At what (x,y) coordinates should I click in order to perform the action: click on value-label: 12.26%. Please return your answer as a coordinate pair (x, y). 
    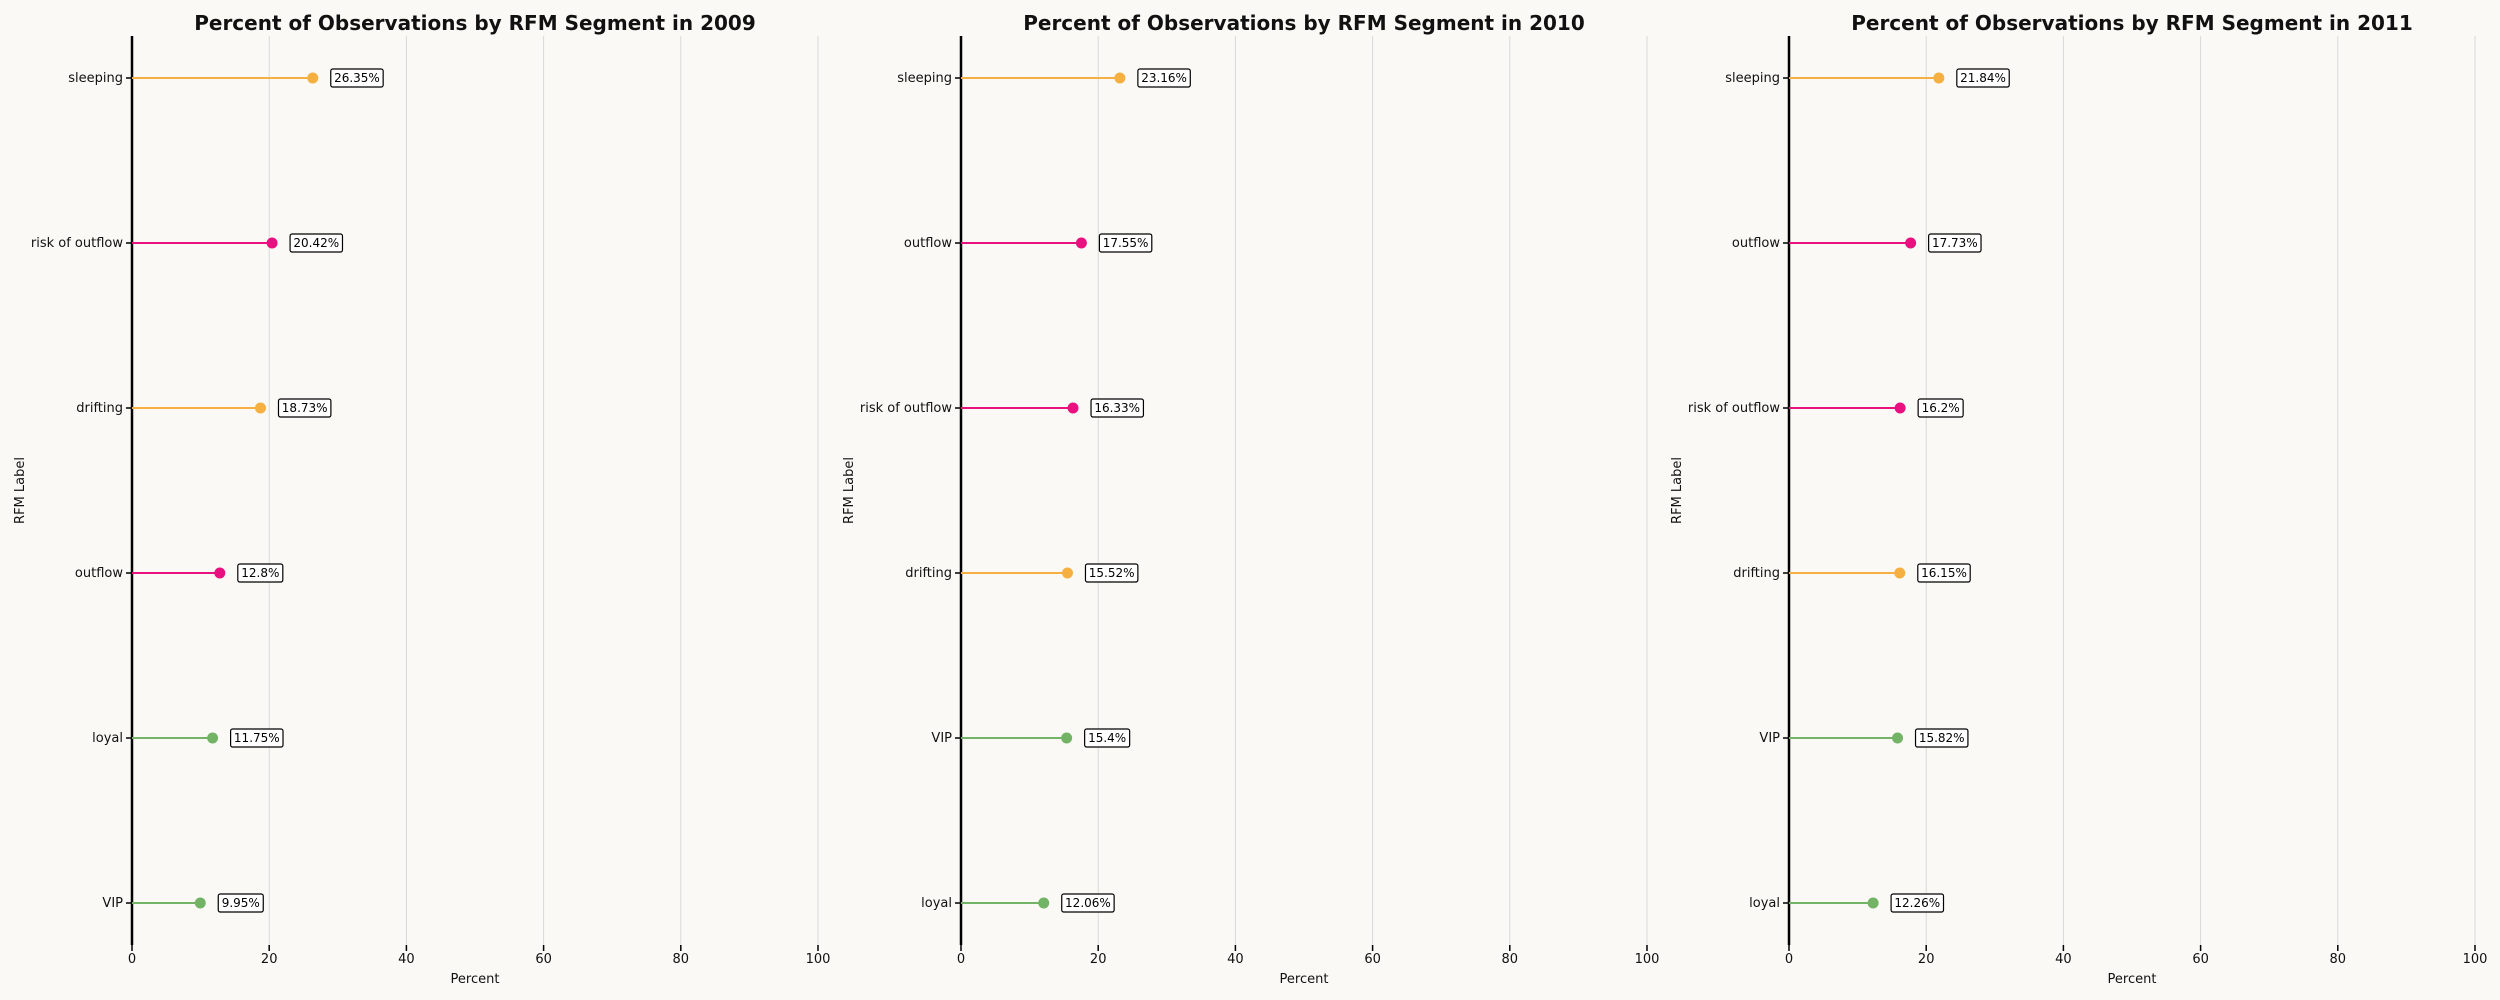
    Looking at the image, I should click on (1917, 903).